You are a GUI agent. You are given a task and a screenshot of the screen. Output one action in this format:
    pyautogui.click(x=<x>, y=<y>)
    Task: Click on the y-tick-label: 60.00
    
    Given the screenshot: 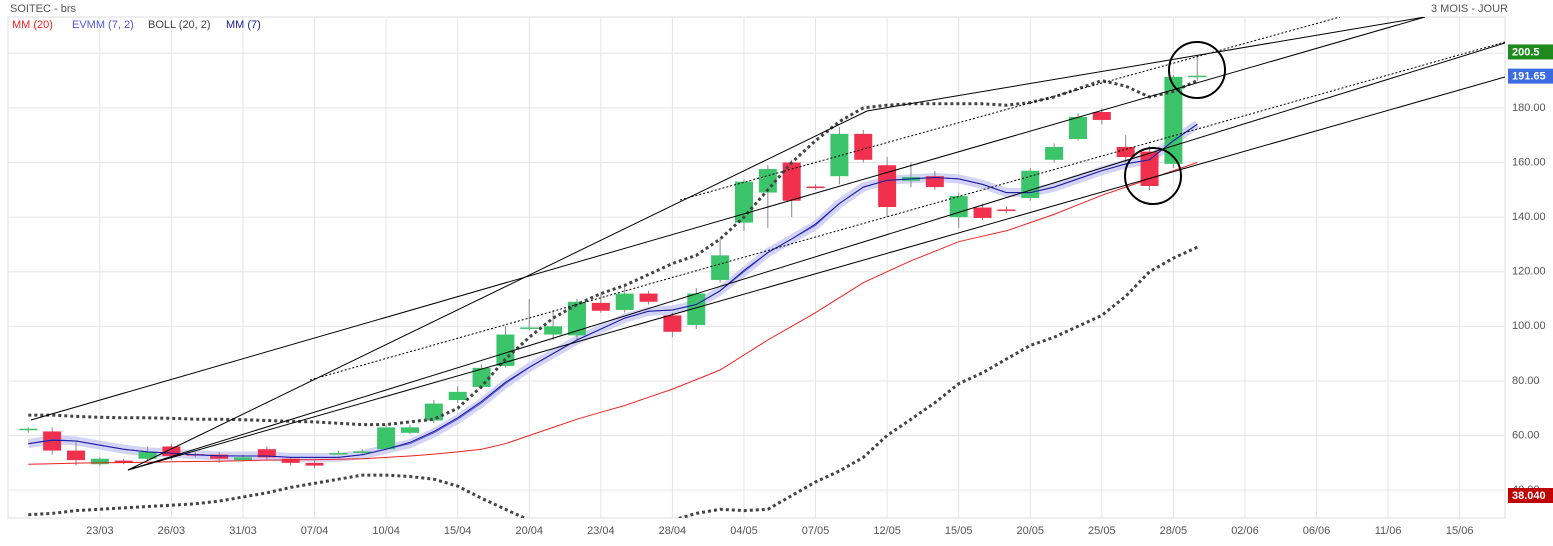 What is the action you would take?
    pyautogui.click(x=1526, y=435)
    